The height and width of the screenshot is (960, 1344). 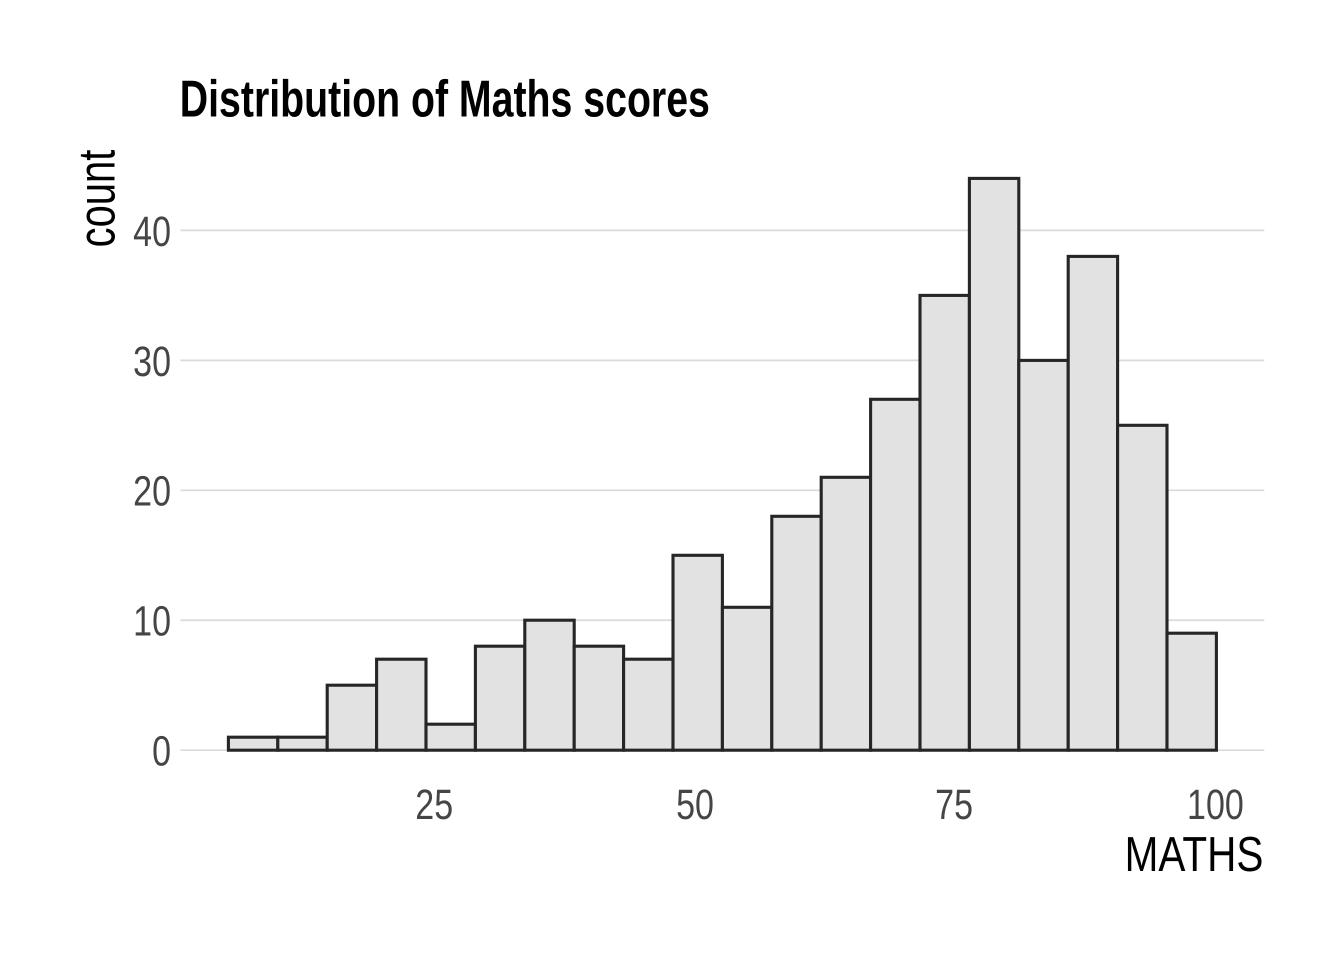 I want to click on svg-text: 30, so click(x=152, y=362).